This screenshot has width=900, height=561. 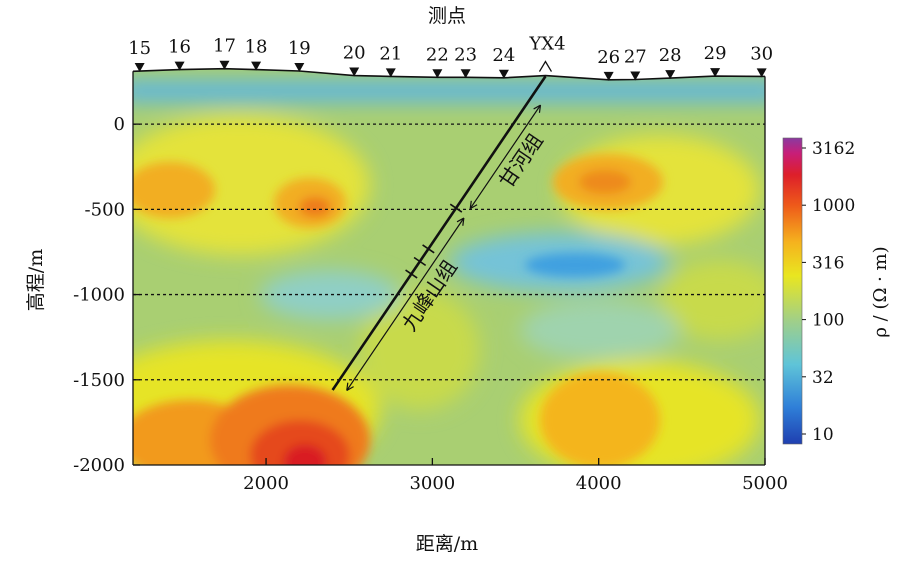 I want to click on topography-line, so click(x=449, y=74).